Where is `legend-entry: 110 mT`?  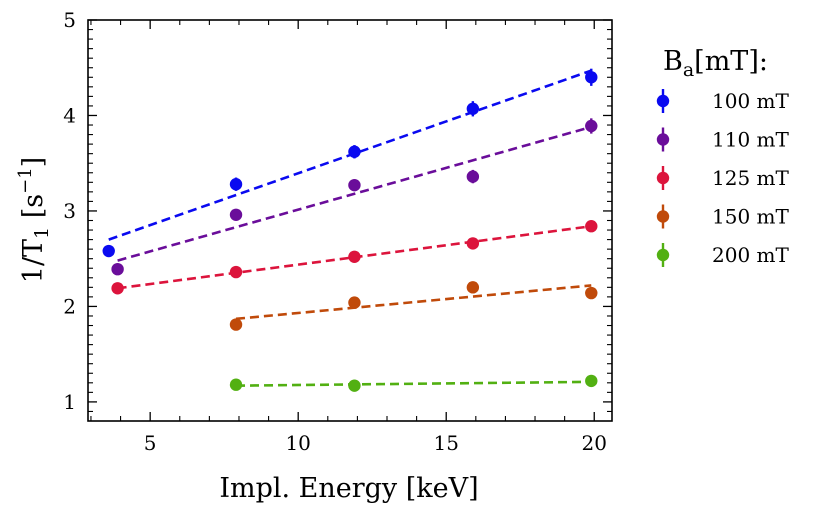 legend-entry: 110 mT is located at coordinates (722, 139).